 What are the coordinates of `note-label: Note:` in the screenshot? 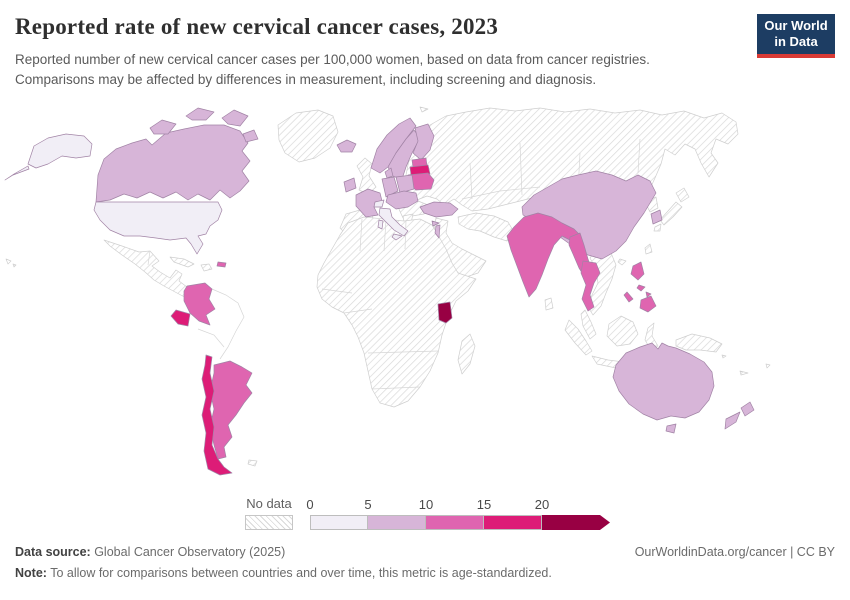 It's located at (31, 573).